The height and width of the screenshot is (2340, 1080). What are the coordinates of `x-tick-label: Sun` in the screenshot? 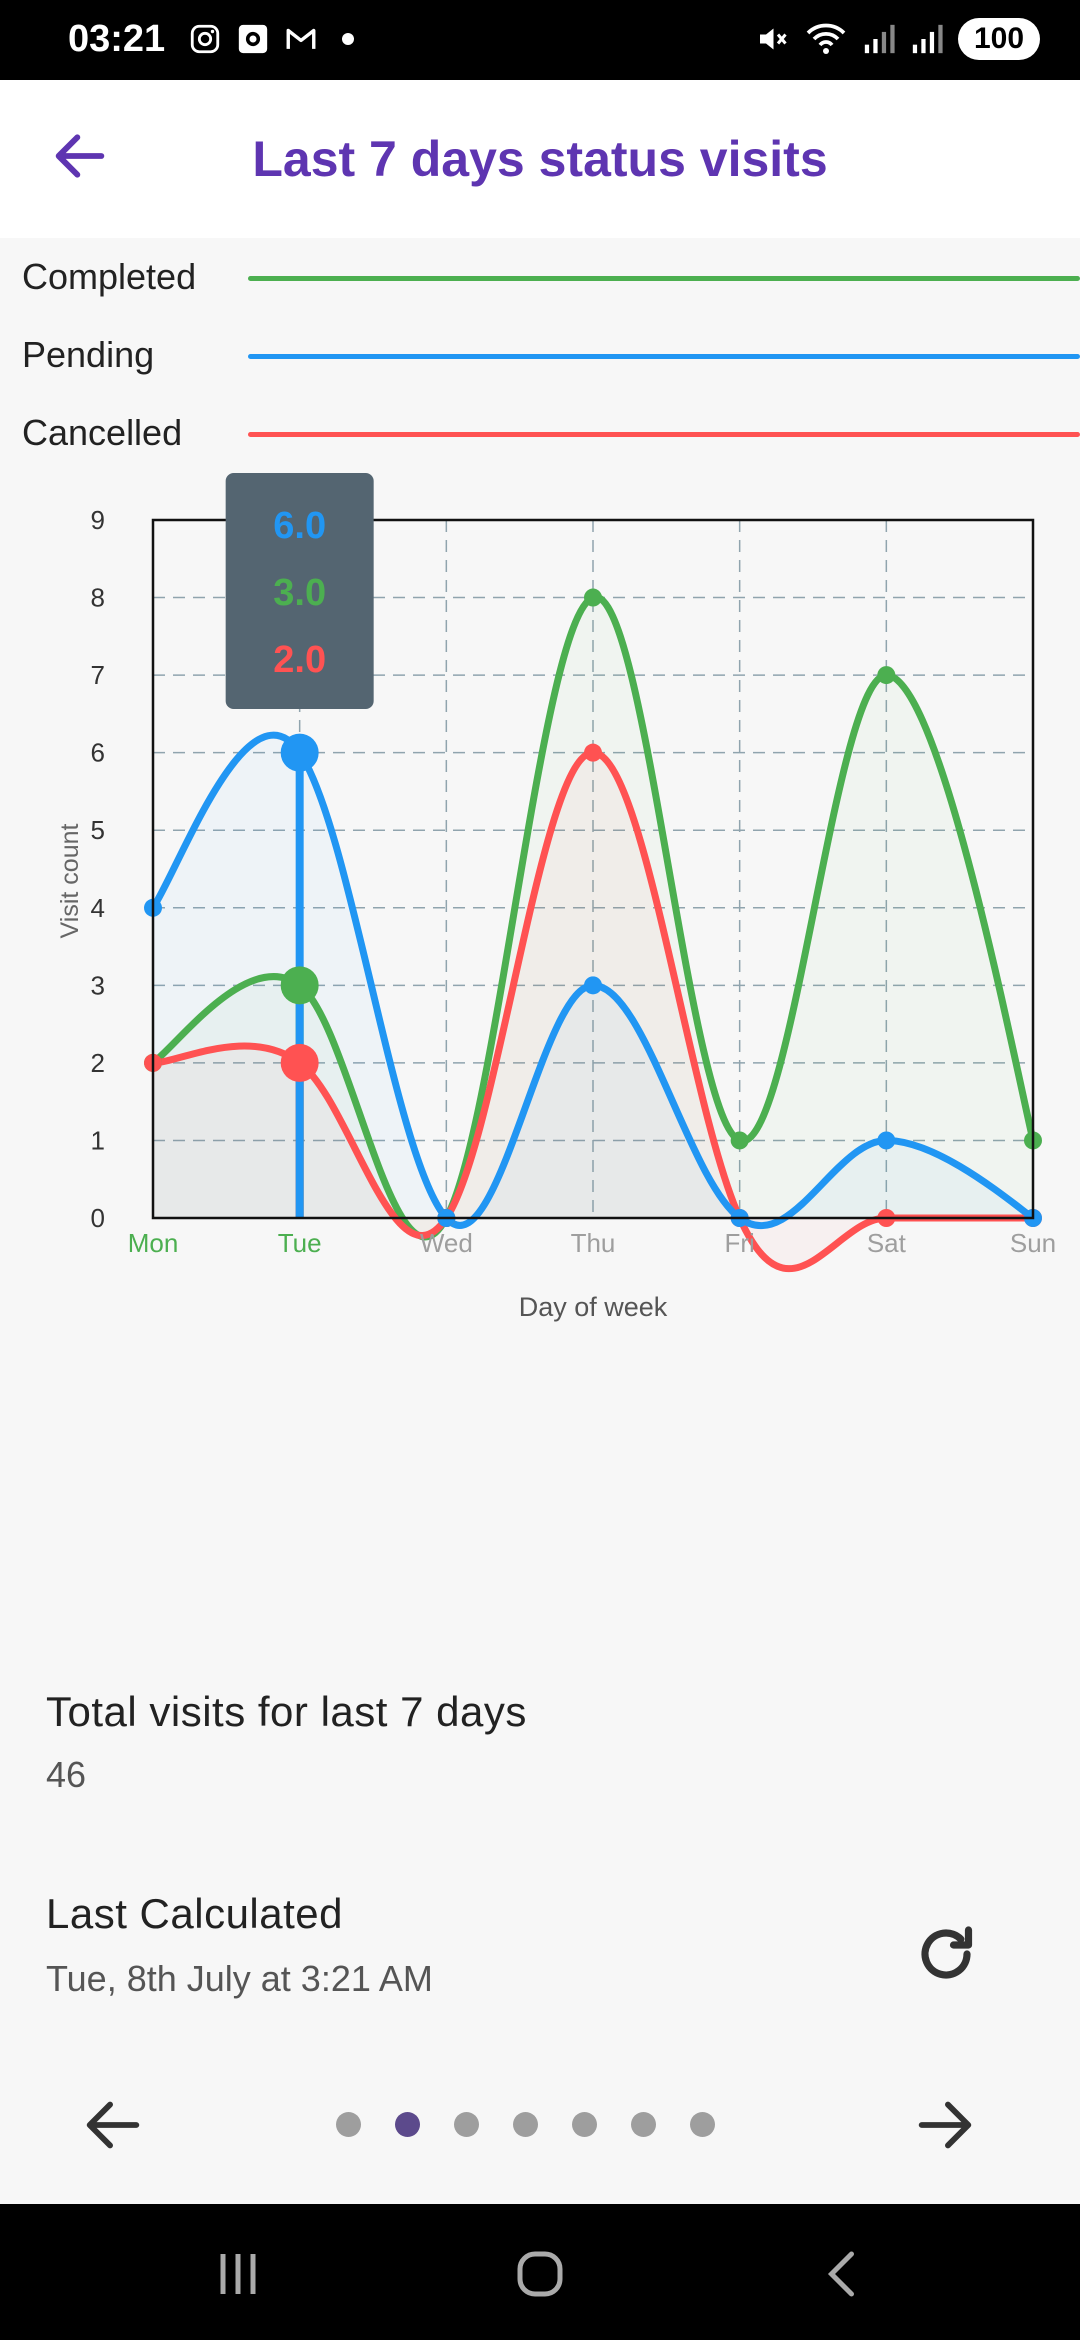 It's located at (1033, 1243).